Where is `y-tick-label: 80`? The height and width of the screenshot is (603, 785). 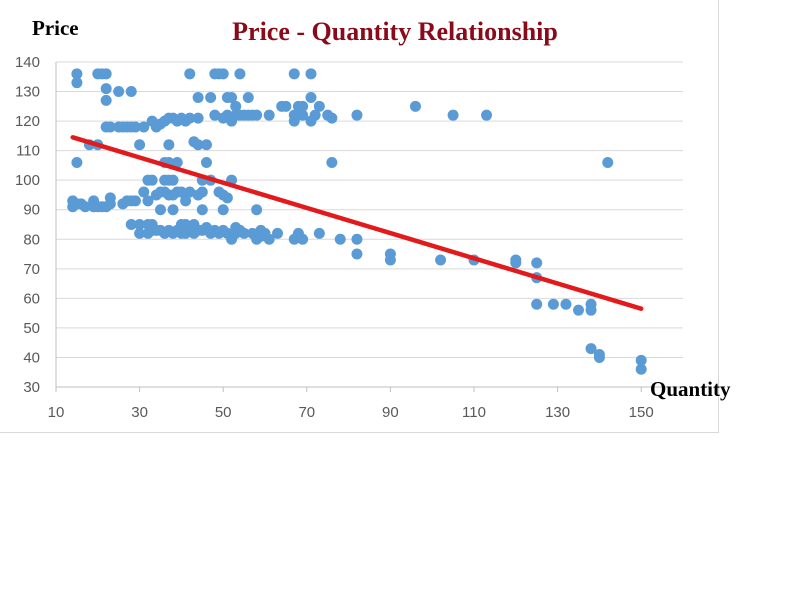
y-tick-label: 80 is located at coordinates (31, 239).